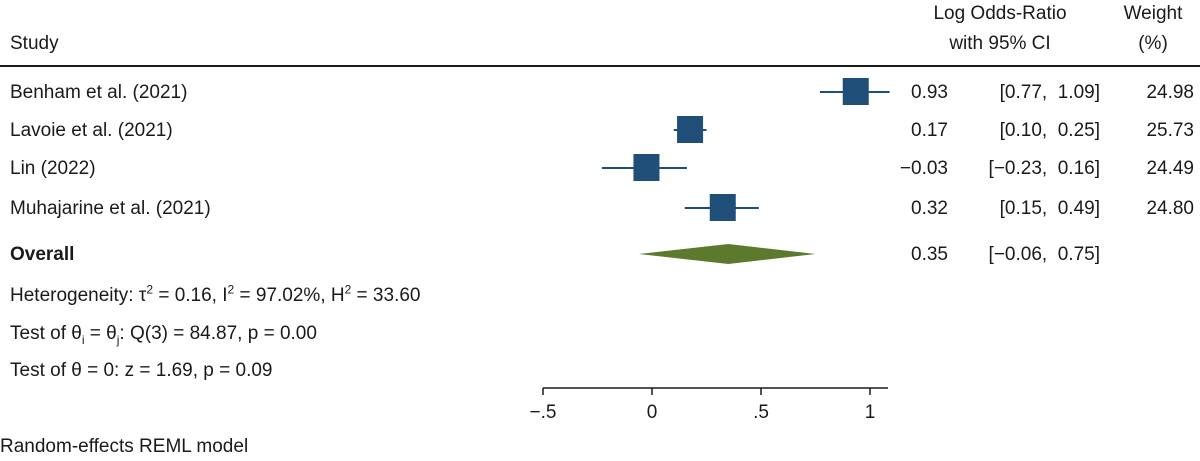 The width and height of the screenshot is (1200, 461). I want to click on study-name: Muhajarine et al. (2021), so click(110, 208).